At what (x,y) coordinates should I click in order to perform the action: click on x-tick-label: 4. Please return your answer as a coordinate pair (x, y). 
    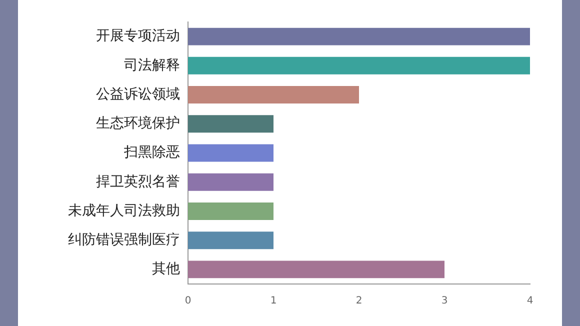
    Looking at the image, I should click on (530, 301).